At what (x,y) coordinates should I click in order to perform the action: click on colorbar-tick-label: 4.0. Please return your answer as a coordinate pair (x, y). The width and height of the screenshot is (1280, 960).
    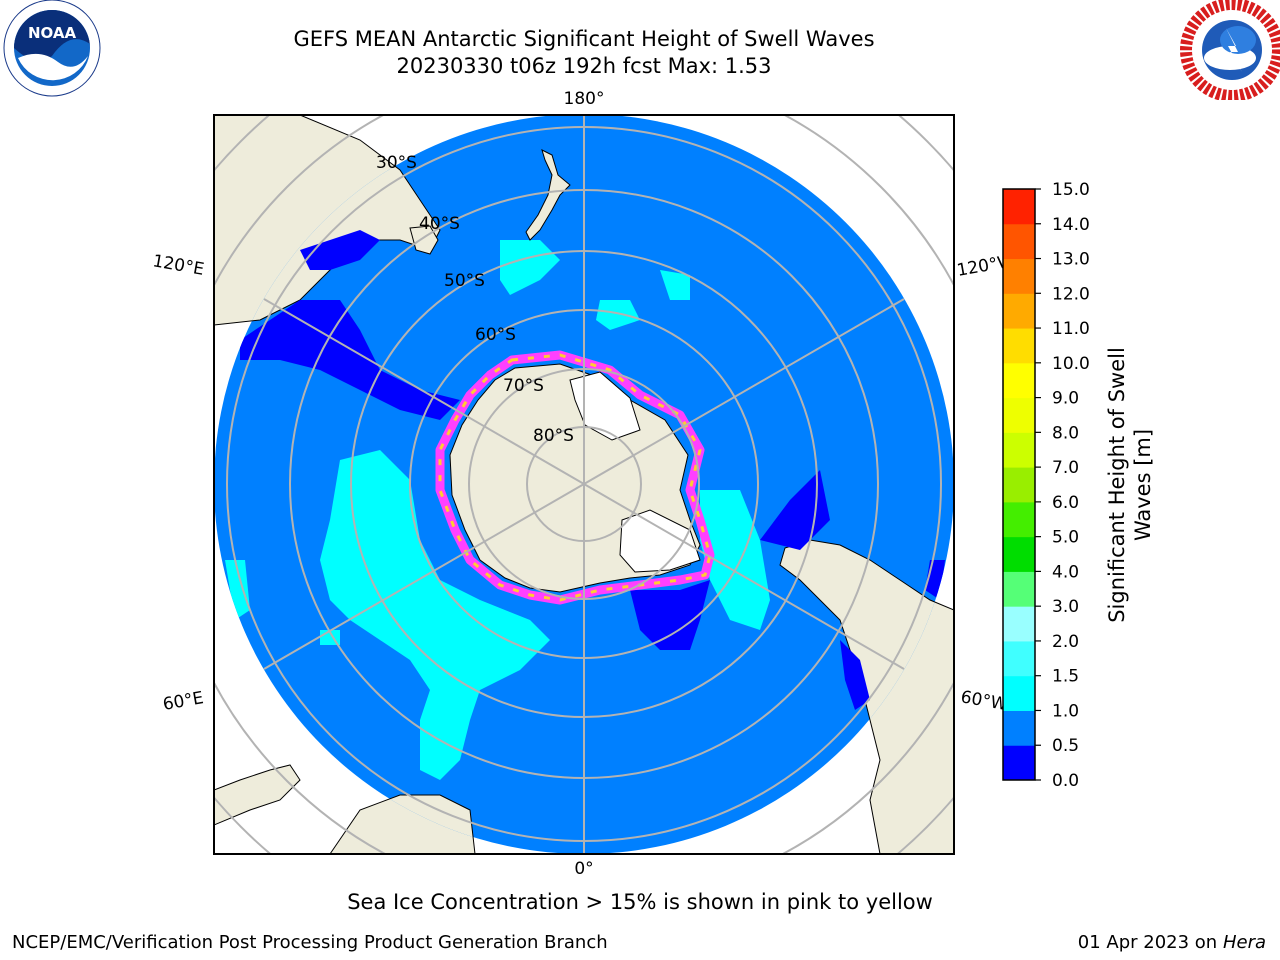
    Looking at the image, I should click on (1065, 572).